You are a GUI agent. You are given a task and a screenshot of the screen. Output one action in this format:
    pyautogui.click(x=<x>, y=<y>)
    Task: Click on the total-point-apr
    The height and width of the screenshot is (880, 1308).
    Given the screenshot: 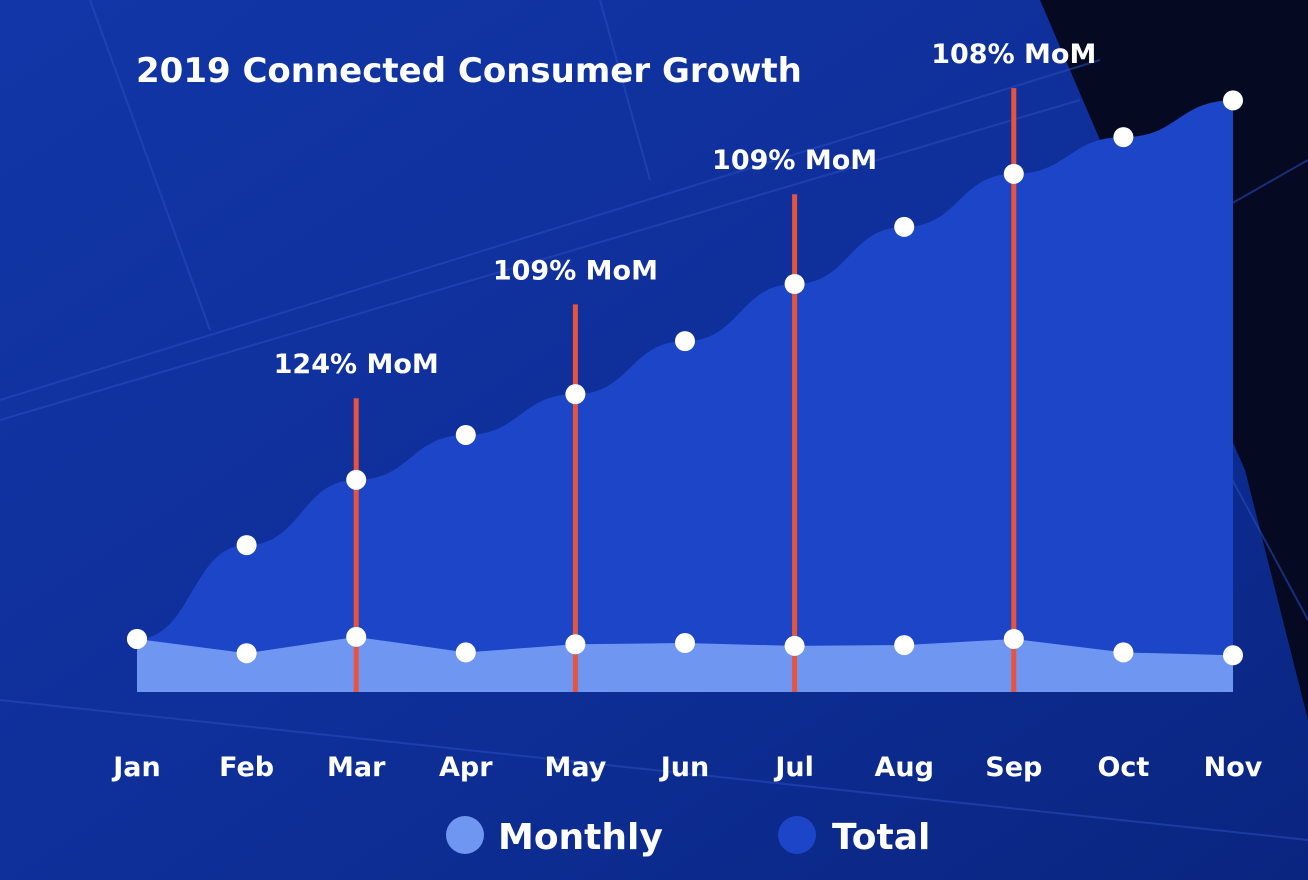 What is the action you would take?
    pyautogui.click(x=465, y=434)
    